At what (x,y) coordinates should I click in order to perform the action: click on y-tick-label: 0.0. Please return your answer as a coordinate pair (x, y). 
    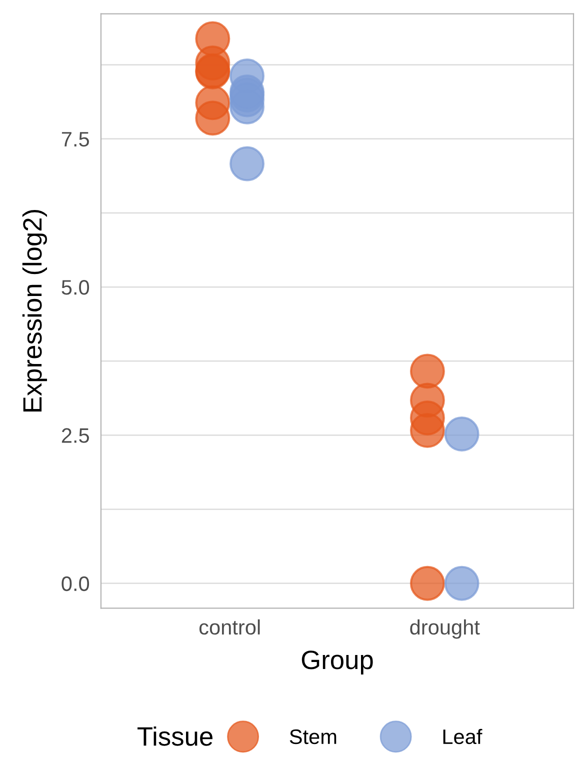
    Looking at the image, I should click on (76, 584).